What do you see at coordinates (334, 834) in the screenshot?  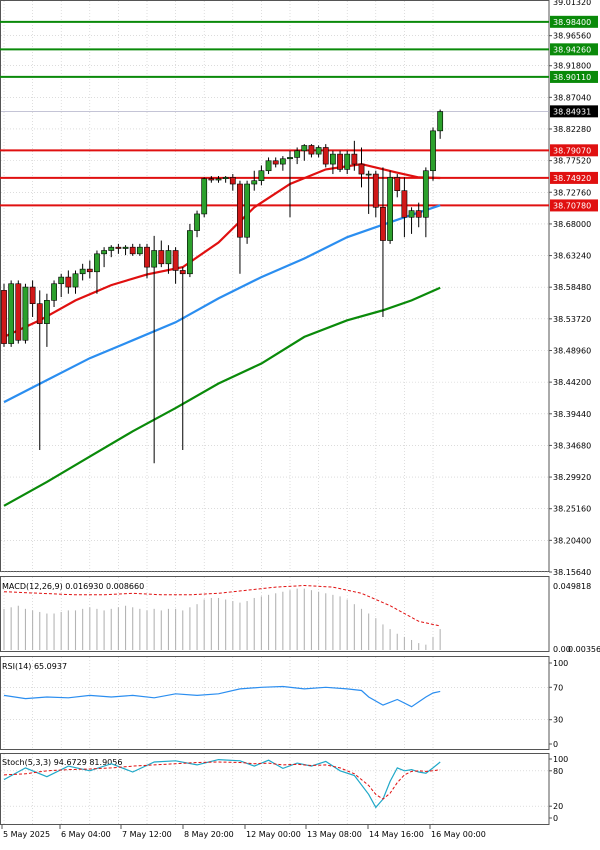 I see `x-axis-label: 13 May 08:00` at bounding box center [334, 834].